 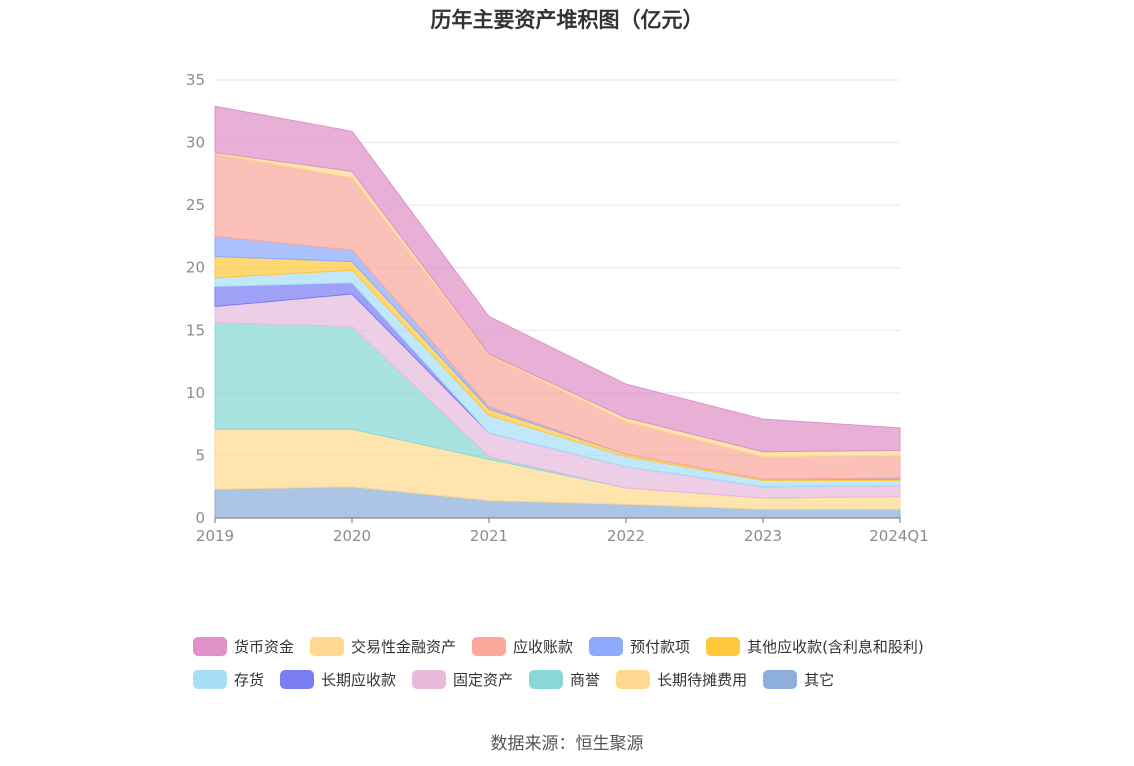 I want to click on y-tick-label: 25, so click(x=195, y=205).